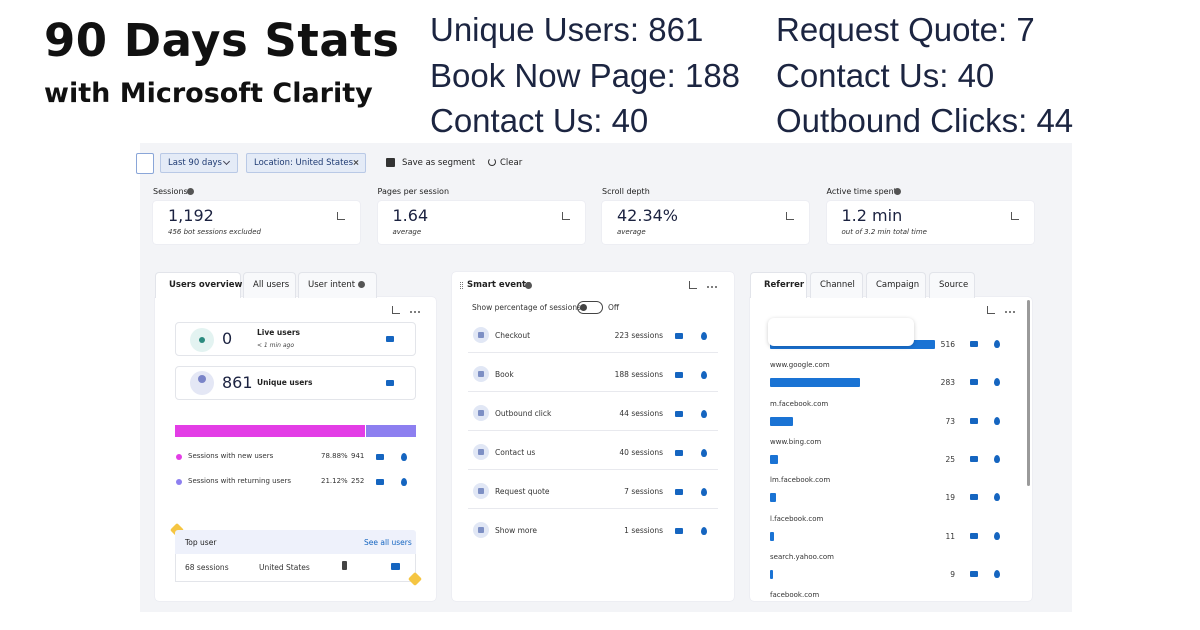 This screenshot has width=1200, height=630. Describe the element at coordinates (643, 530) in the screenshot. I see `event-sessions: 1 sessions` at that location.